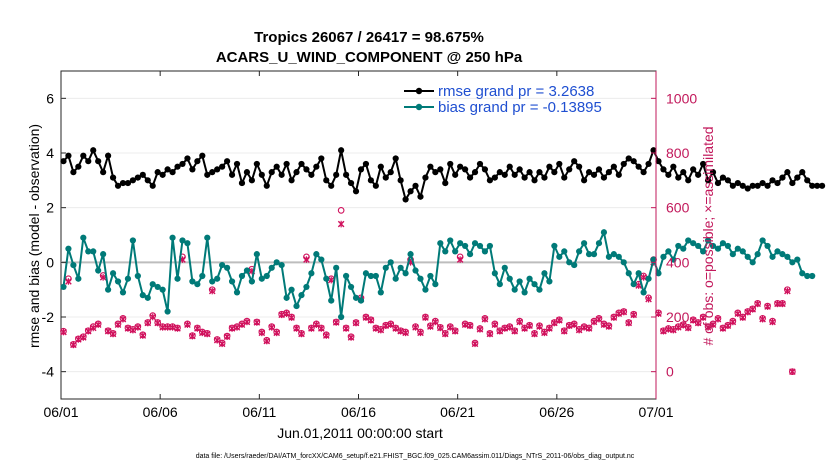 The height and width of the screenshot is (470, 830). I want to click on y-tick-label: 4, so click(50, 153).